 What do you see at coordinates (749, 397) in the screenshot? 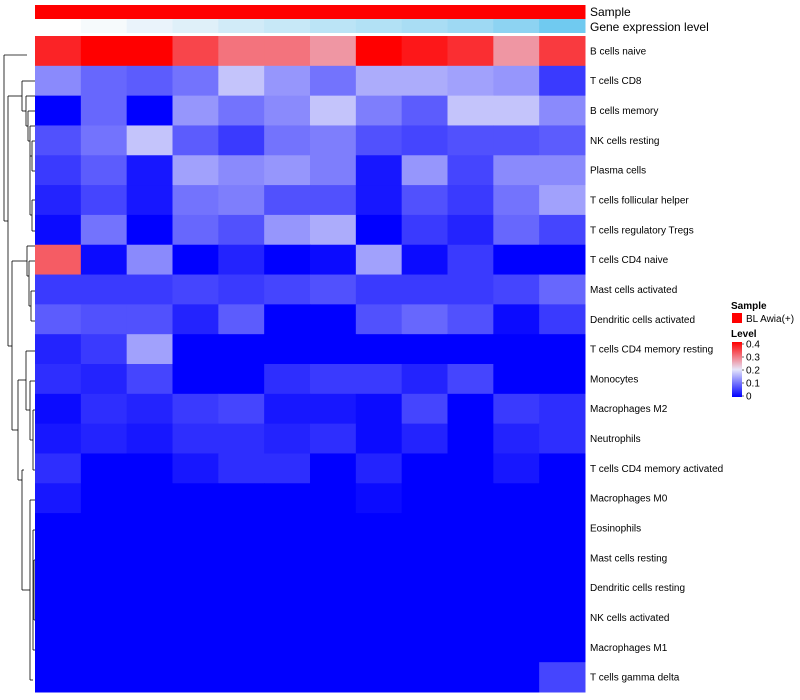
I see `legend-tick-label: 0` at bounding box center [749, 397].